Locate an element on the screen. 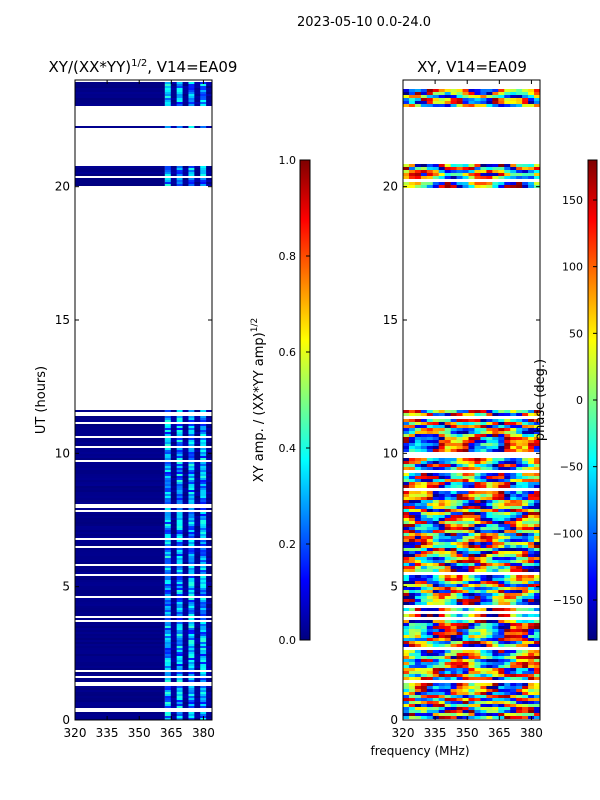 The width and height of the screenshot is (600, 800). amplitude-ylabel: UT (hours) is located at coordinates (41, 400).